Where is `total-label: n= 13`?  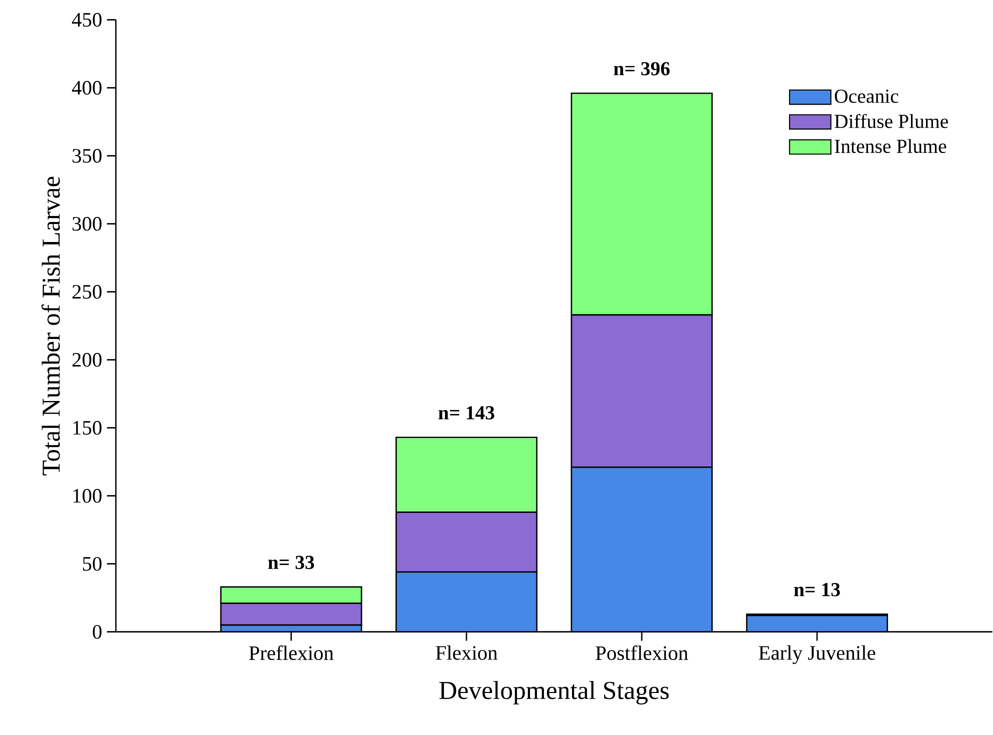 total-label: n= 13 is located at coordinates (817, 589).